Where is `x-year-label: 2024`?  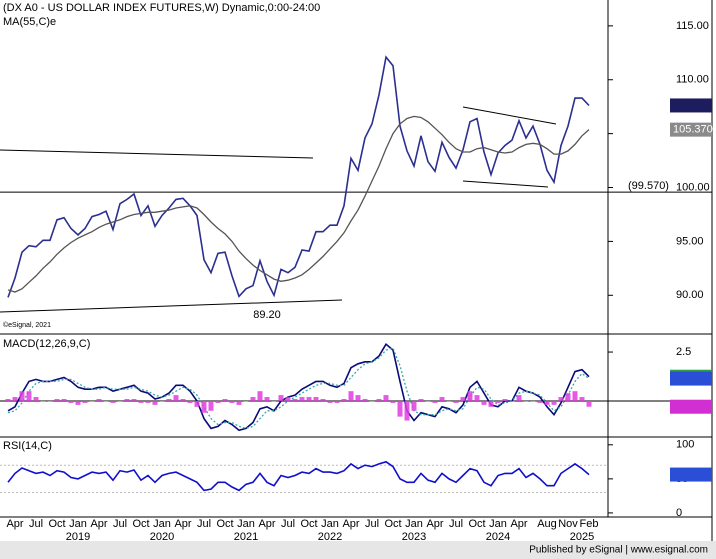 x-year-label: 2024 is located at coordinates (498, 537).